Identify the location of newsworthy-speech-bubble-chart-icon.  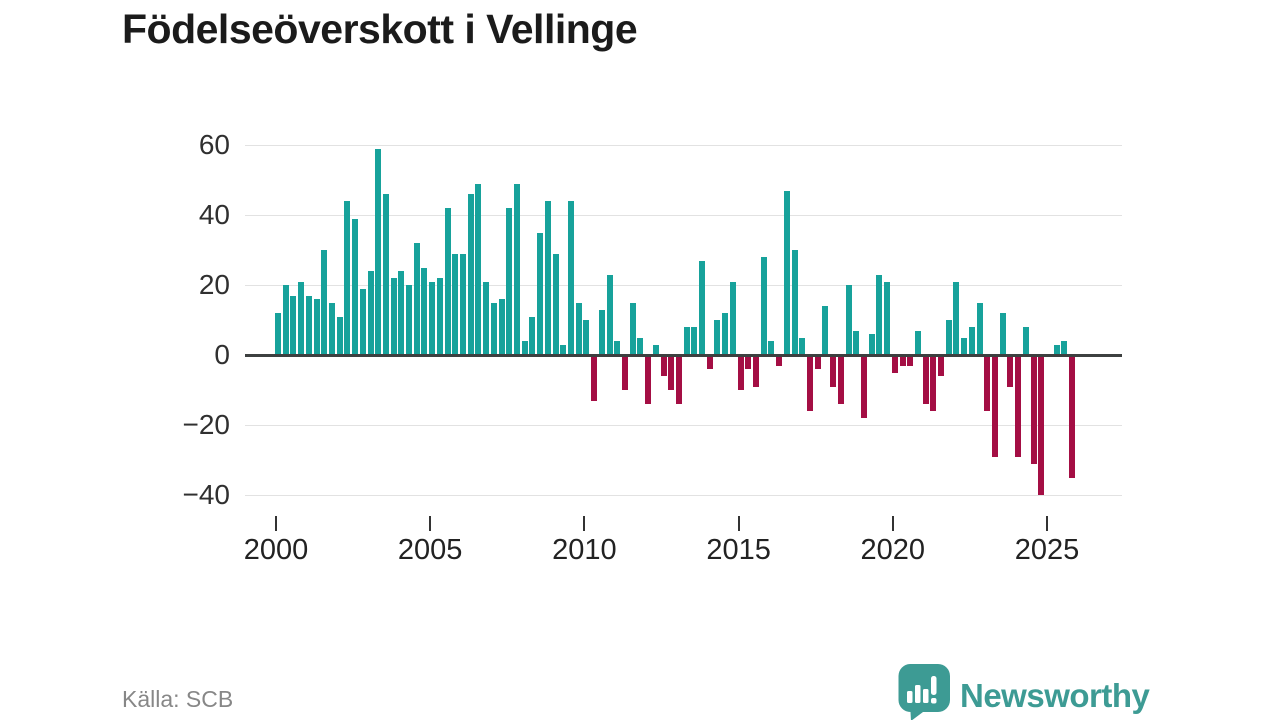
(924, 692).